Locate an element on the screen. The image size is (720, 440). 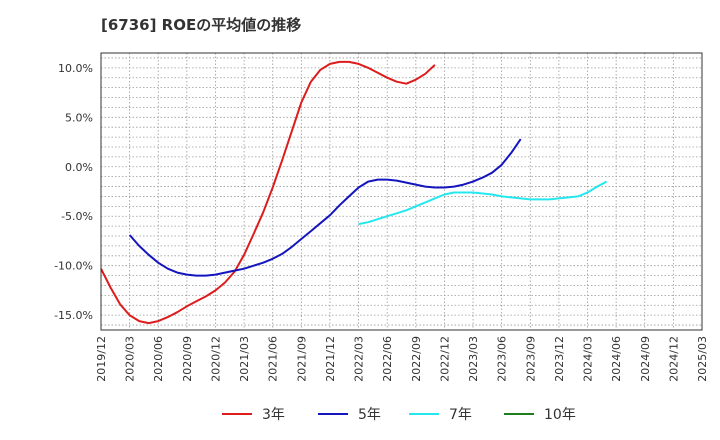
x-tick-label: 2024/06 is located at coordinates (616, 359).